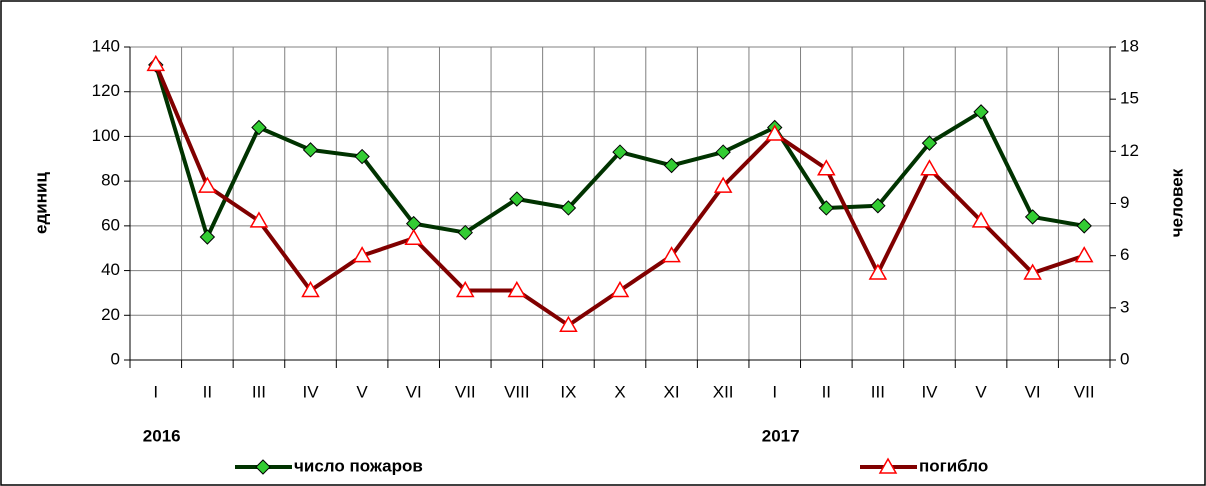  What do you see at coordinates (110, 180) in the screenshot?
I see `y-tick-label: 80` at bounding box center [110, 180].